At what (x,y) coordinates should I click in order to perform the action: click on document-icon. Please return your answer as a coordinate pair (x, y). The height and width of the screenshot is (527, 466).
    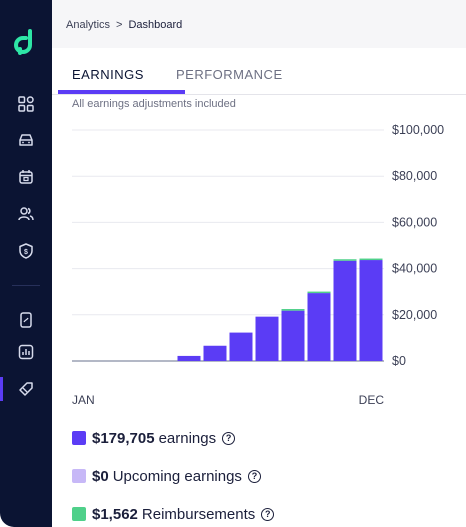
    Looking at the image, I should click on (26, 320).